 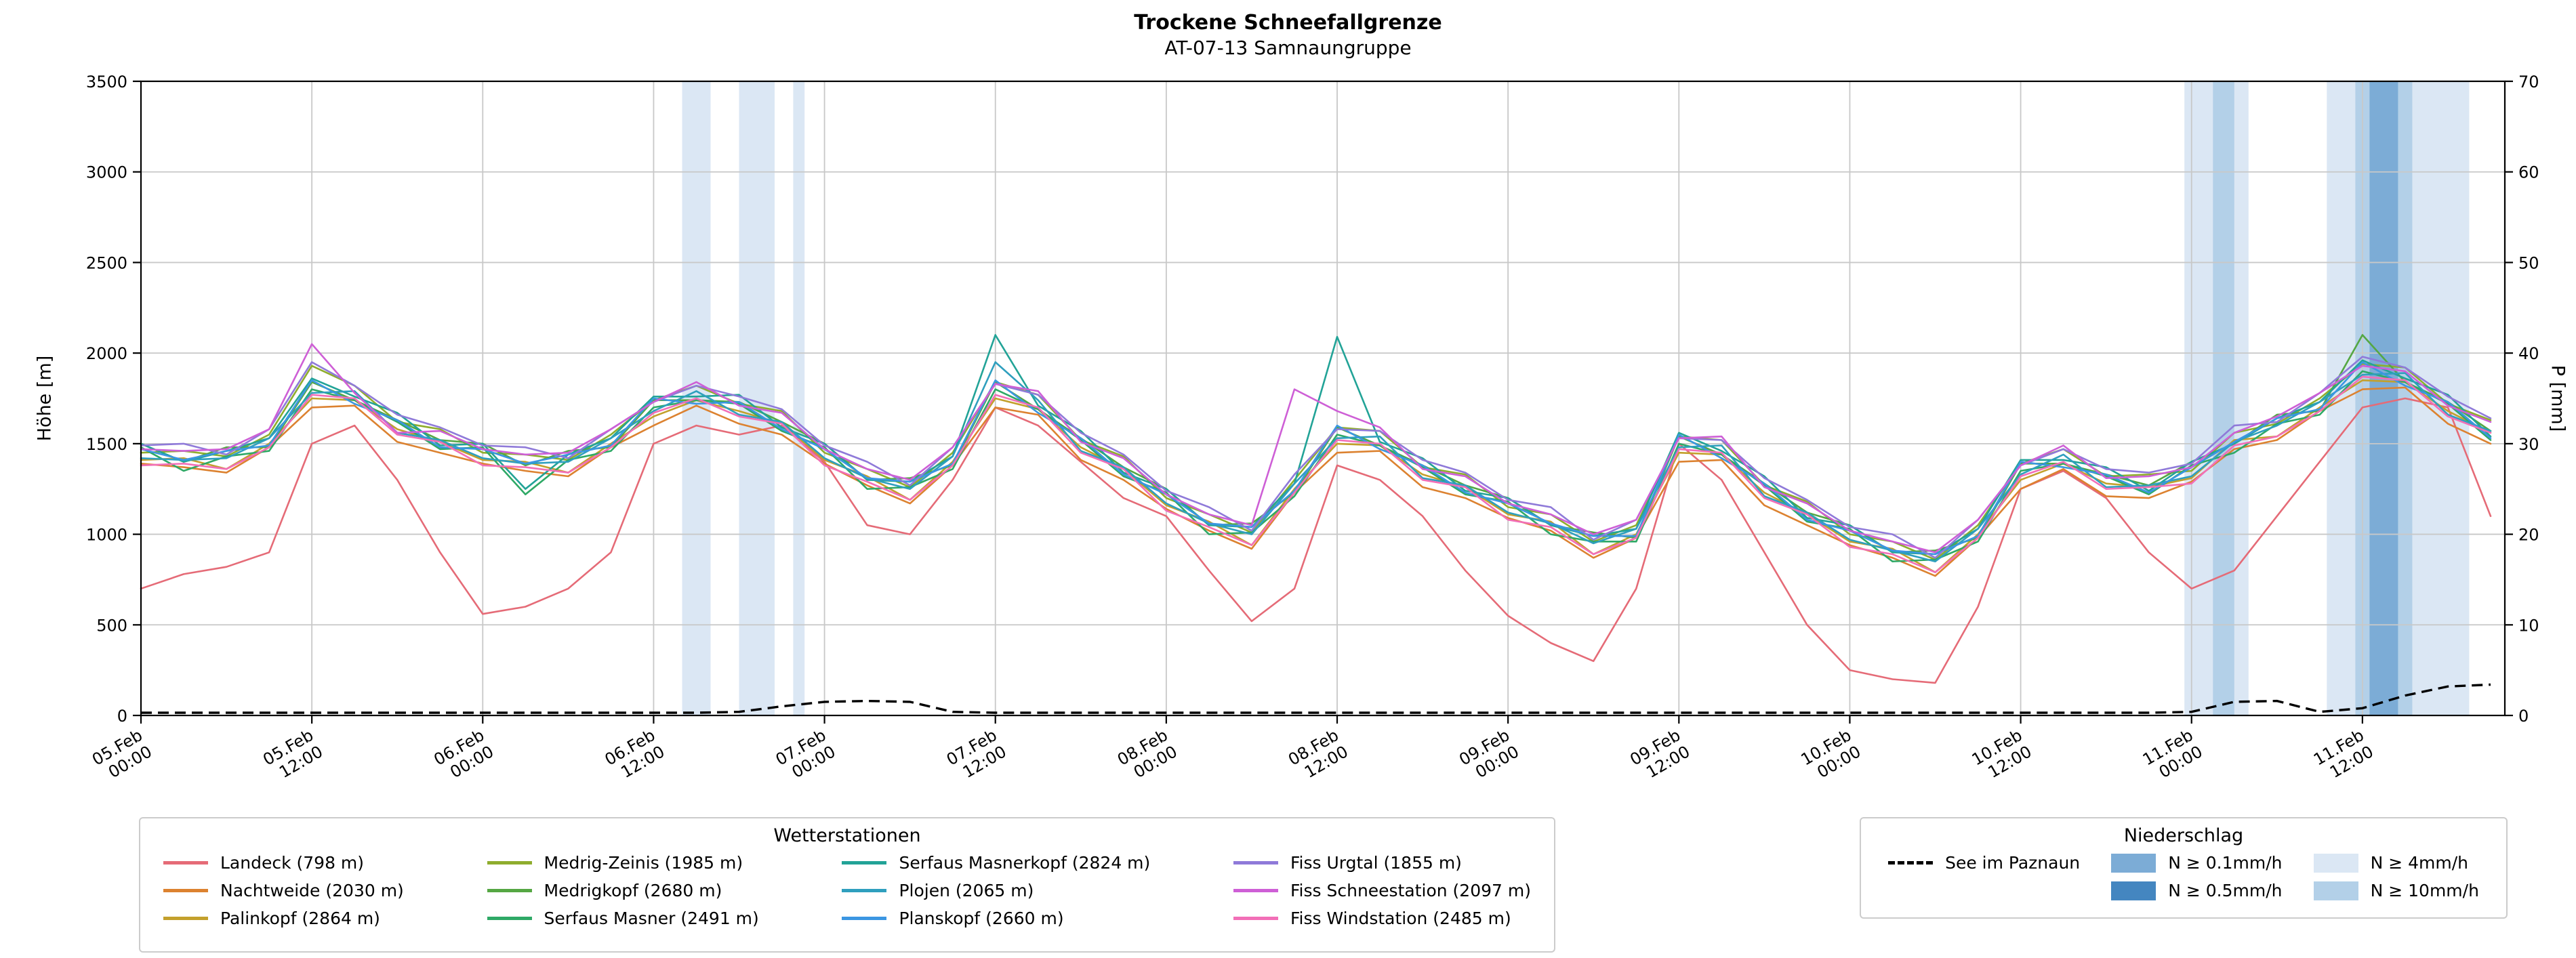 What do you see at coordinates (1401, 918) in the screenshot?
I see `legend-item-label: Fiss Windstation (2485 m)` at bounding box center [1401, 918].